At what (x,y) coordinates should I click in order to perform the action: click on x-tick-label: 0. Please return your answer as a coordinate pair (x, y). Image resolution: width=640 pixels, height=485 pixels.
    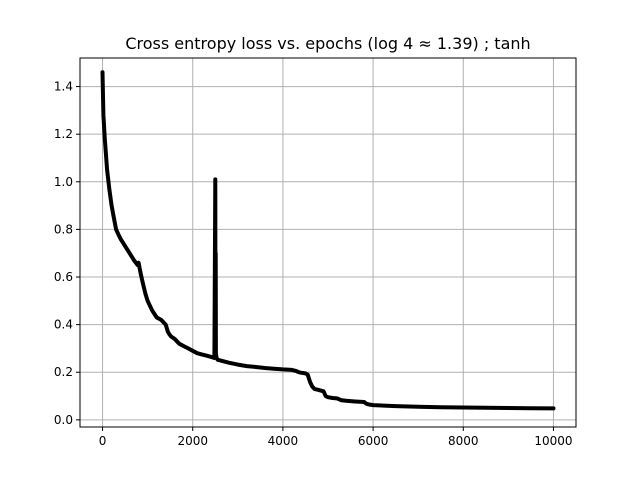
    Looking at the image, I should click on (103, 441).